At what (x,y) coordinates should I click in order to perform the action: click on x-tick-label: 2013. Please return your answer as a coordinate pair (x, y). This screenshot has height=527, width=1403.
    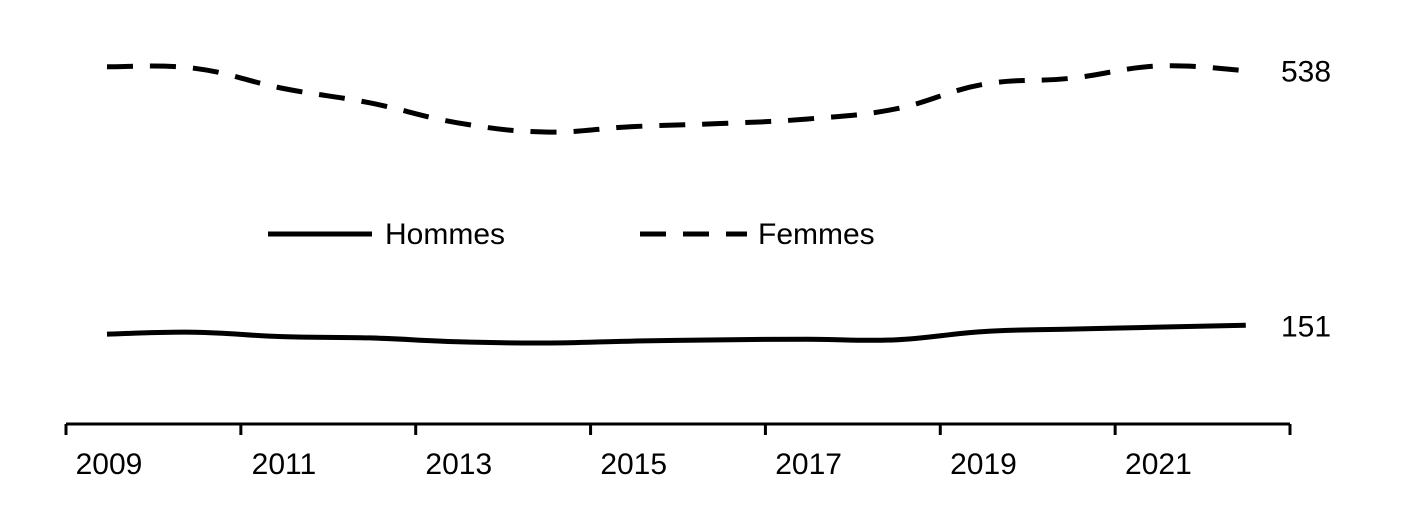
    Looking at the image, I should click on (458, 464).